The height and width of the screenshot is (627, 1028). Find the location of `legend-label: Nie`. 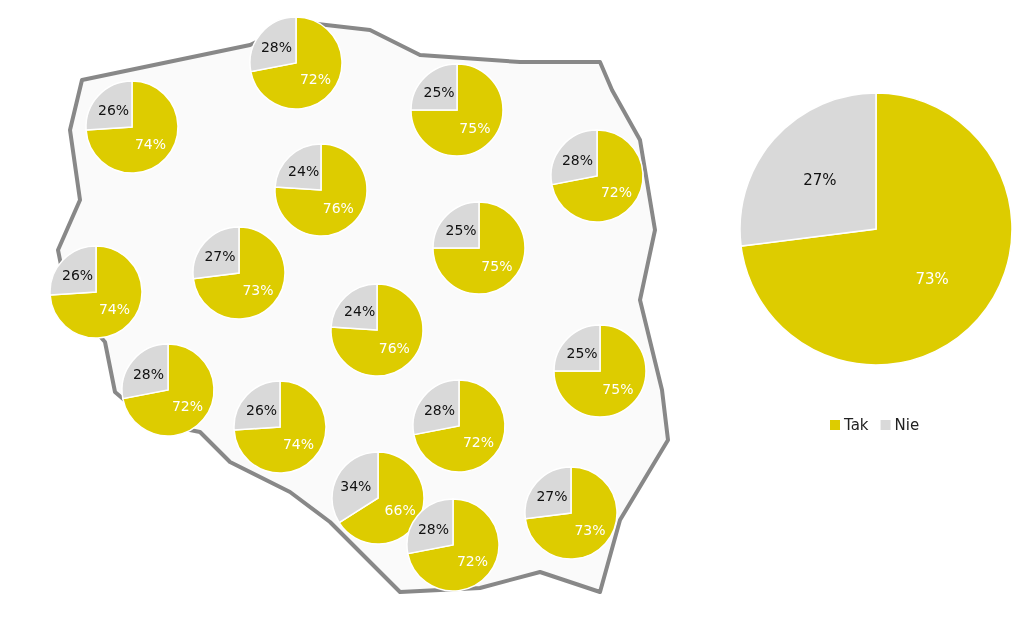

legend-label: Nie is located at coordinates (907, 425).